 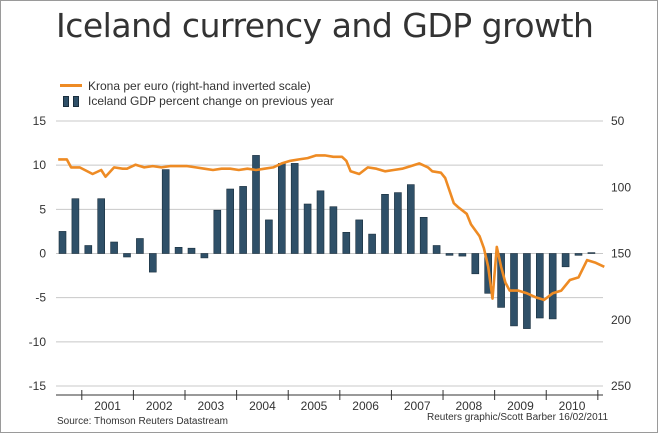 What do you see at coordinates (621, 320) in the screenshot?
I see `right-tick-label: 200` at bounding box center [621, 320].